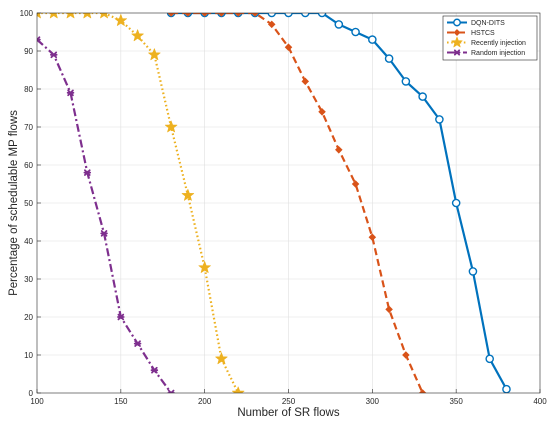  I want to click on x-tick-label: 250, so click(289, 401).